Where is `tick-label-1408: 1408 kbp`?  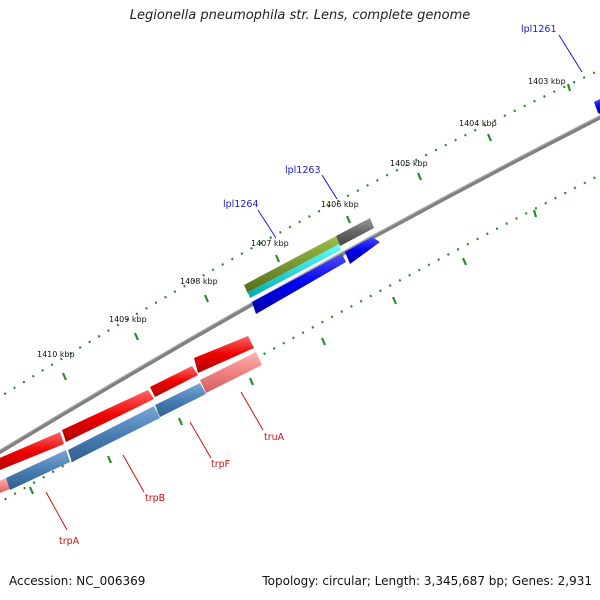
tick-label-1408: 1408 kbp is located at coordinates (199, 281).